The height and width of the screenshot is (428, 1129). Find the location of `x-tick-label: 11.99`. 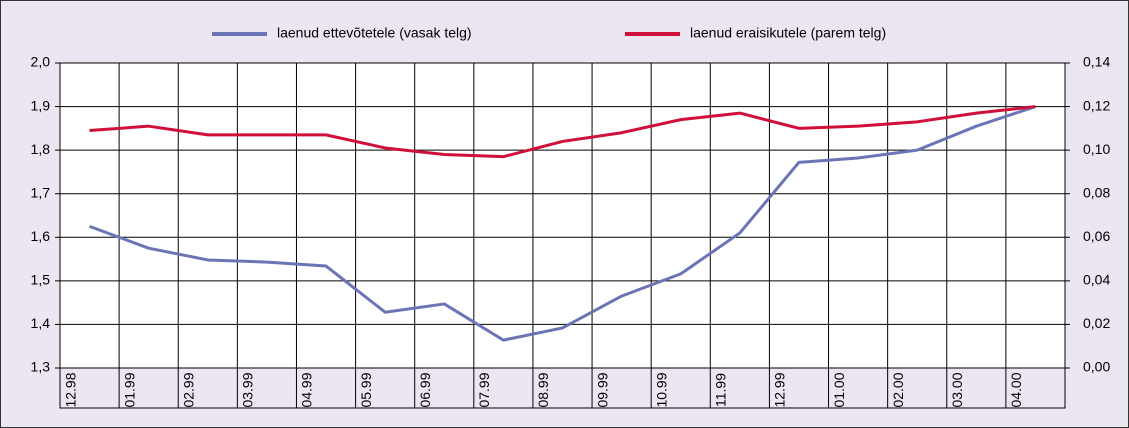

x-tick-label: 11.99 is located at coordinates (721, 390).